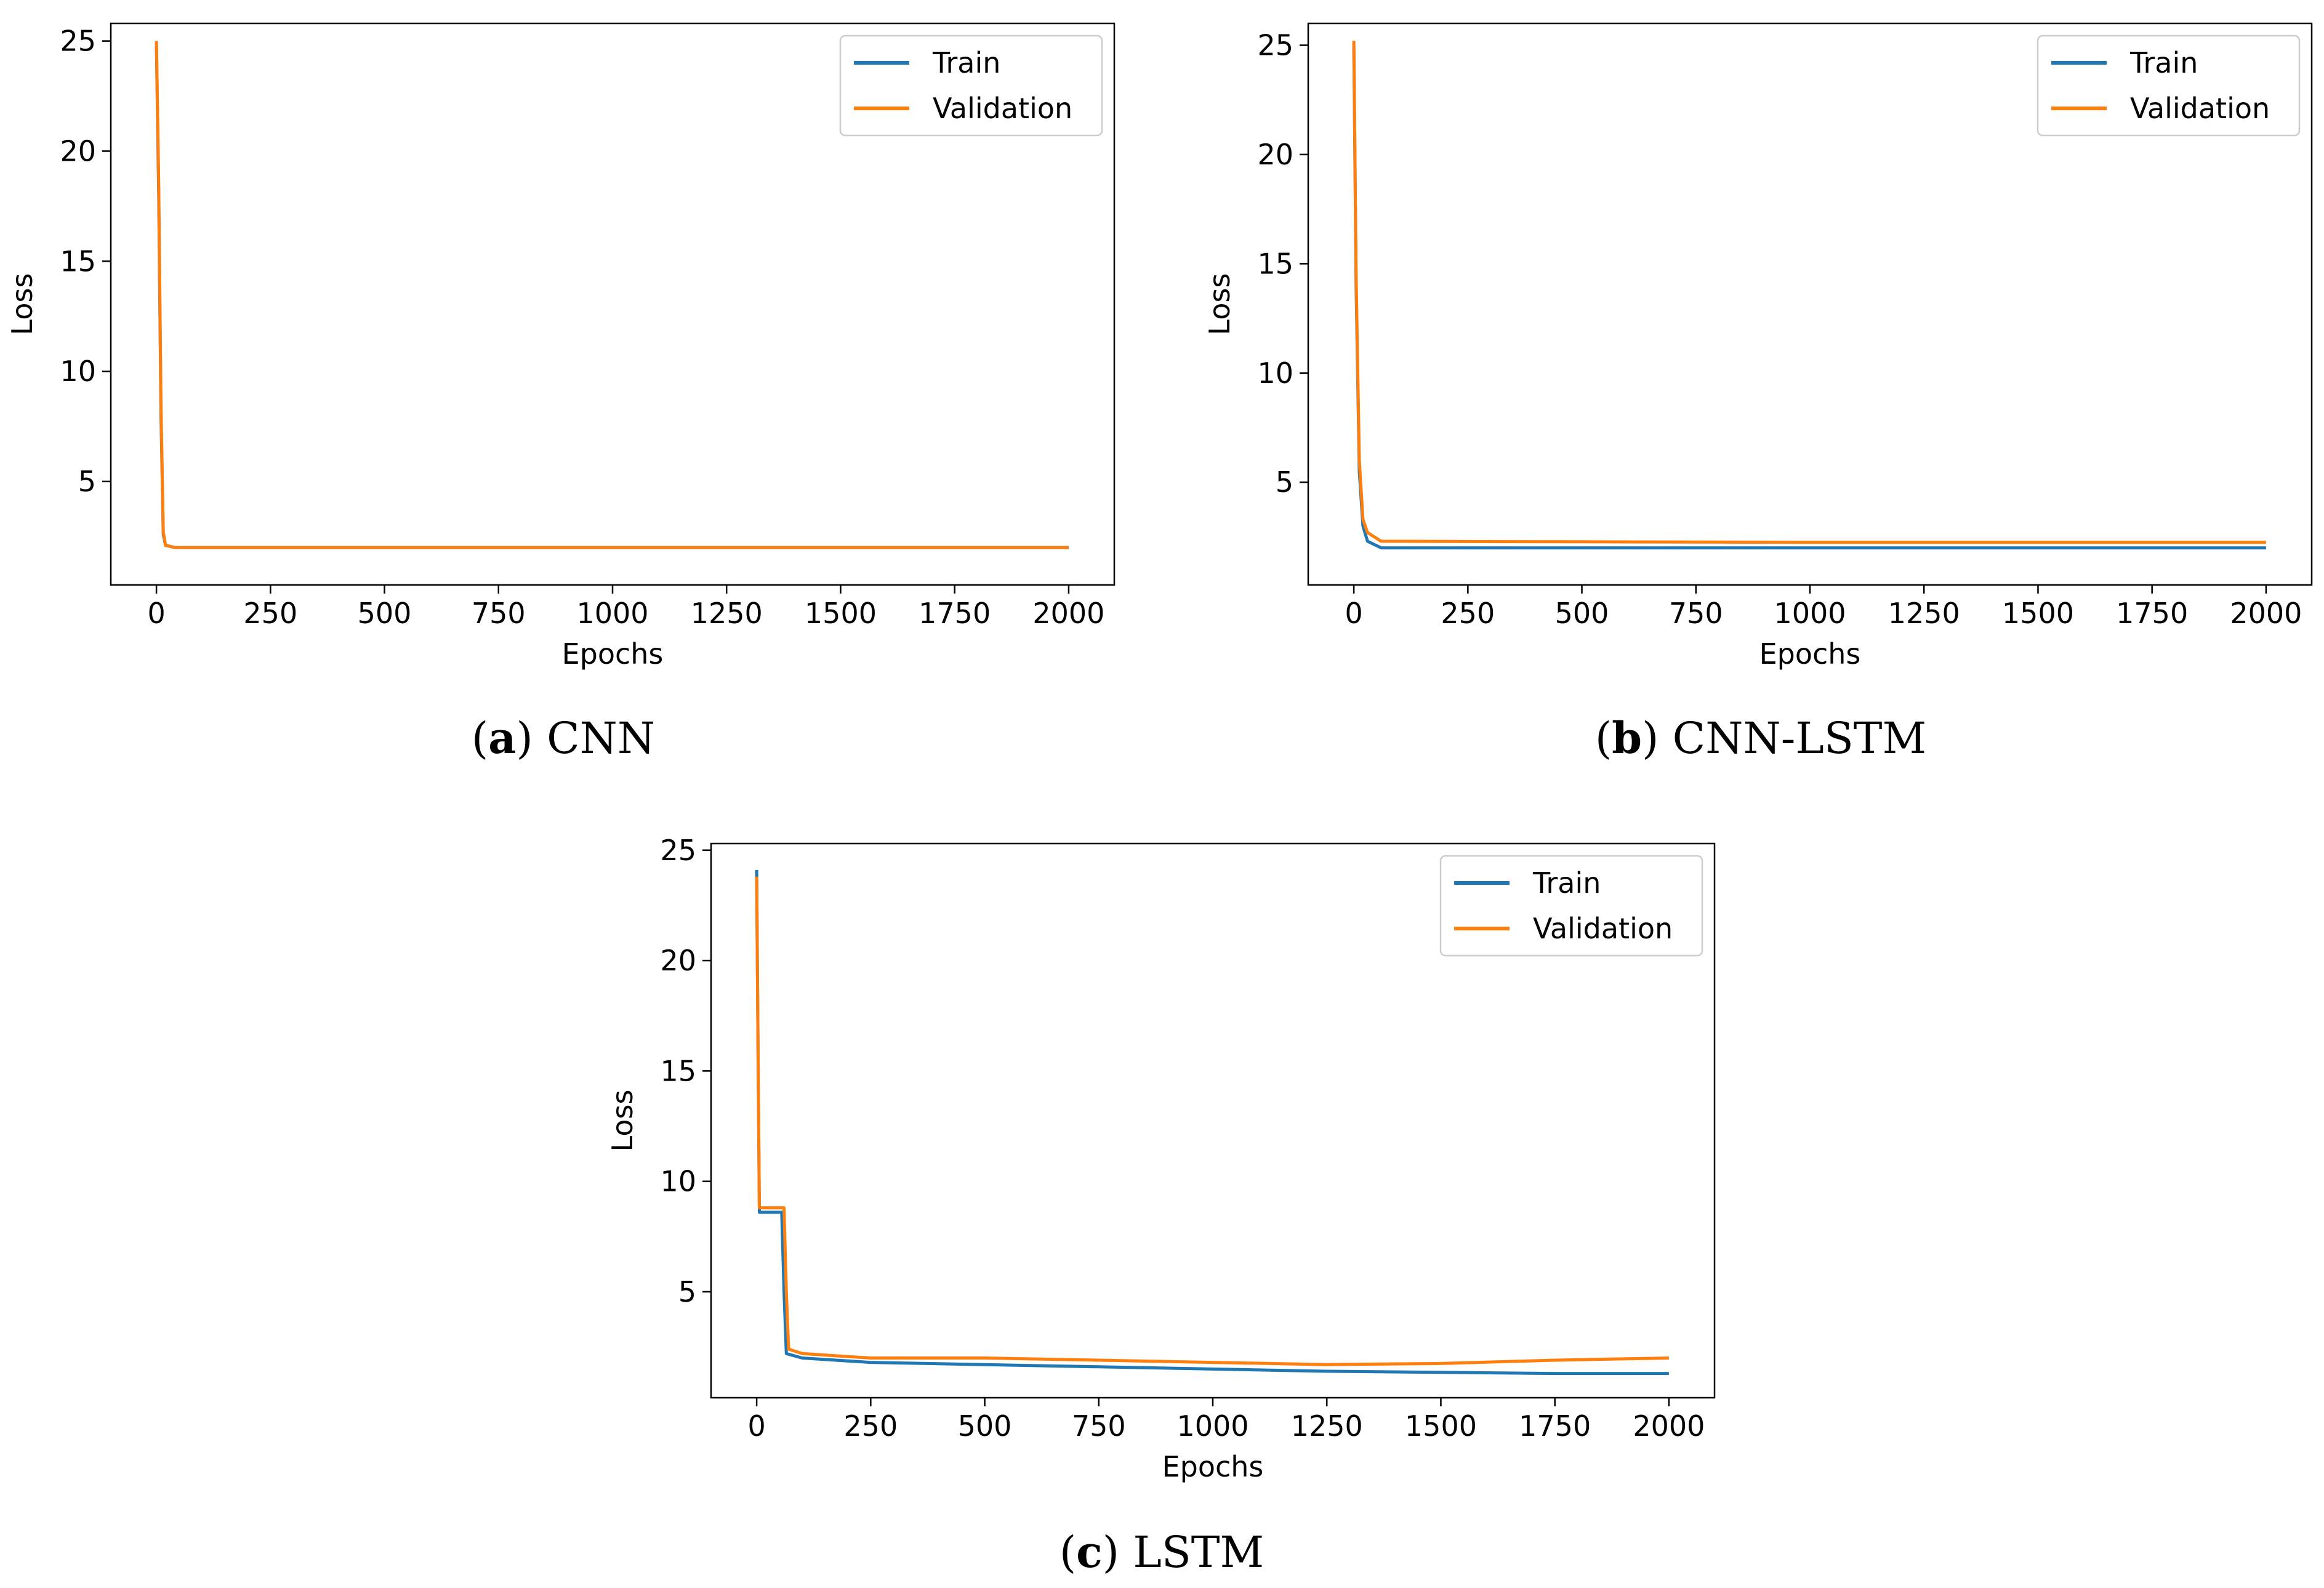 Image resolution: width=2324 pixels, height=1588 pixels. I want to click on caption-b: (b) CNN-LSTM, so click(1760, 738).